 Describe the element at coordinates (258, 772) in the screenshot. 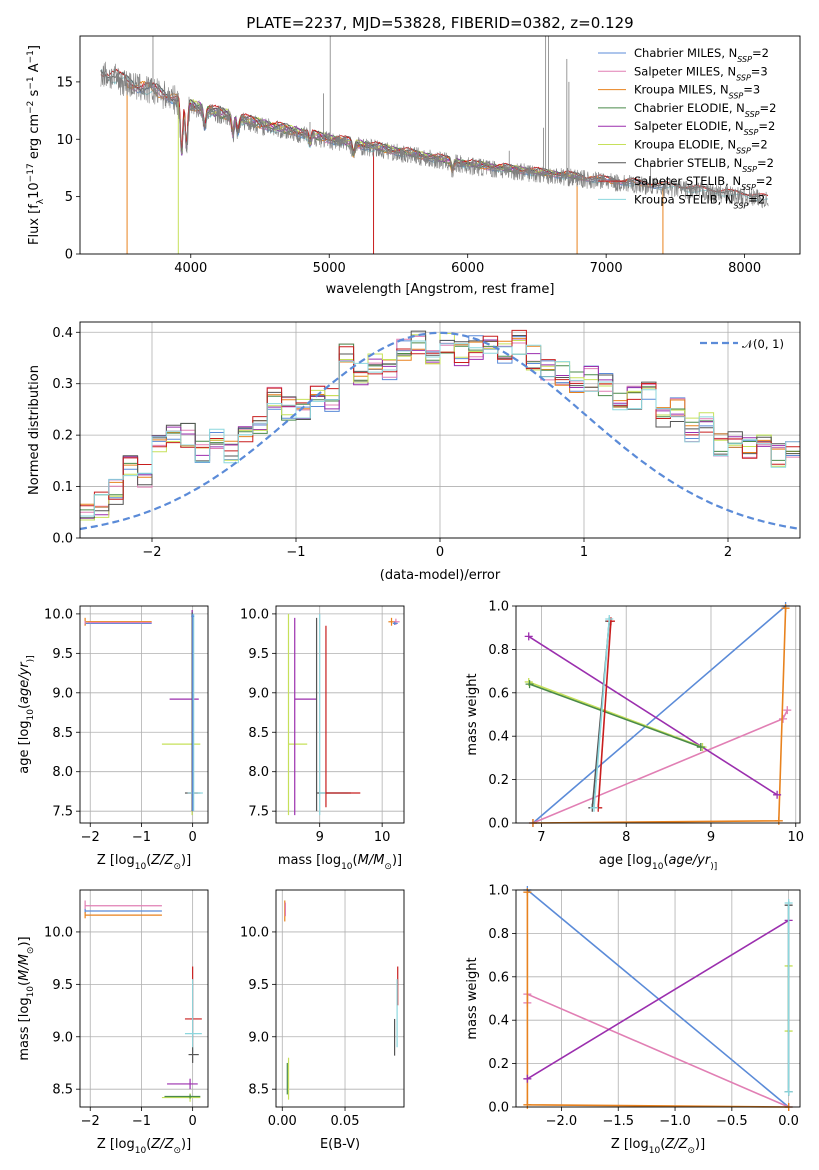

I see `age-vs-mass-ytick-label: 8.0` at that location.